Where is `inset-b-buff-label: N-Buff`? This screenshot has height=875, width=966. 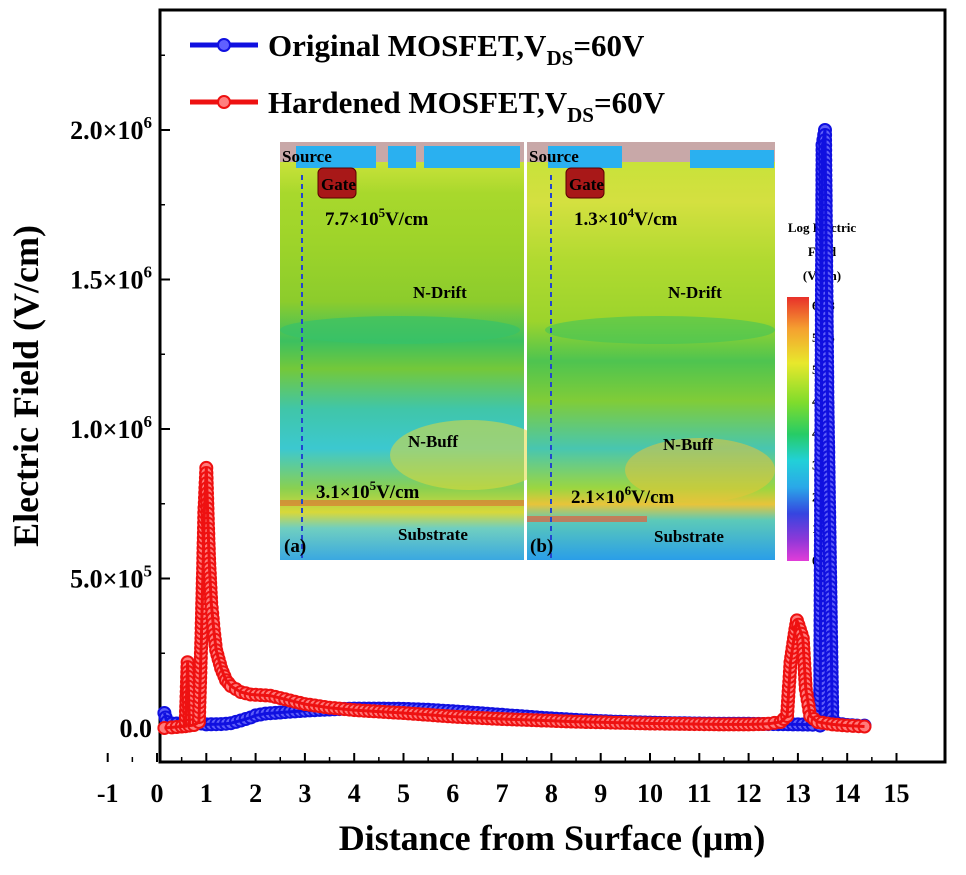
inset-b-buff-label: N-Buff is located at coordinates (688, 444).